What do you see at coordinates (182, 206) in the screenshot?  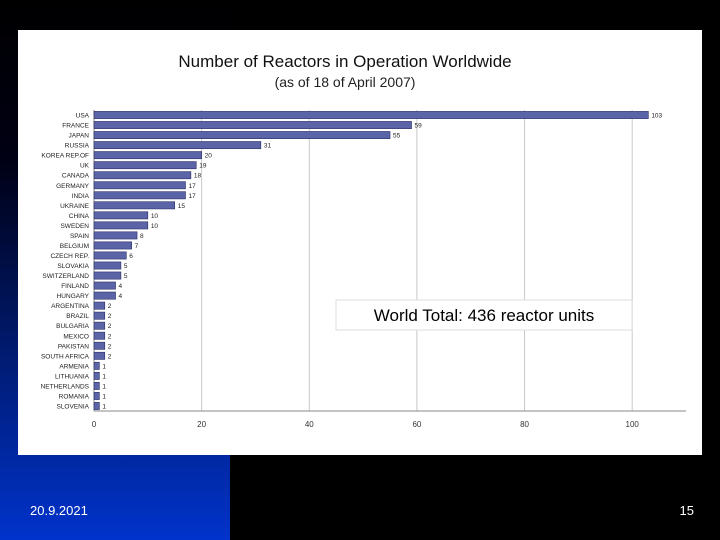 I see `value-label: 15` at bounding box center [182, 206].